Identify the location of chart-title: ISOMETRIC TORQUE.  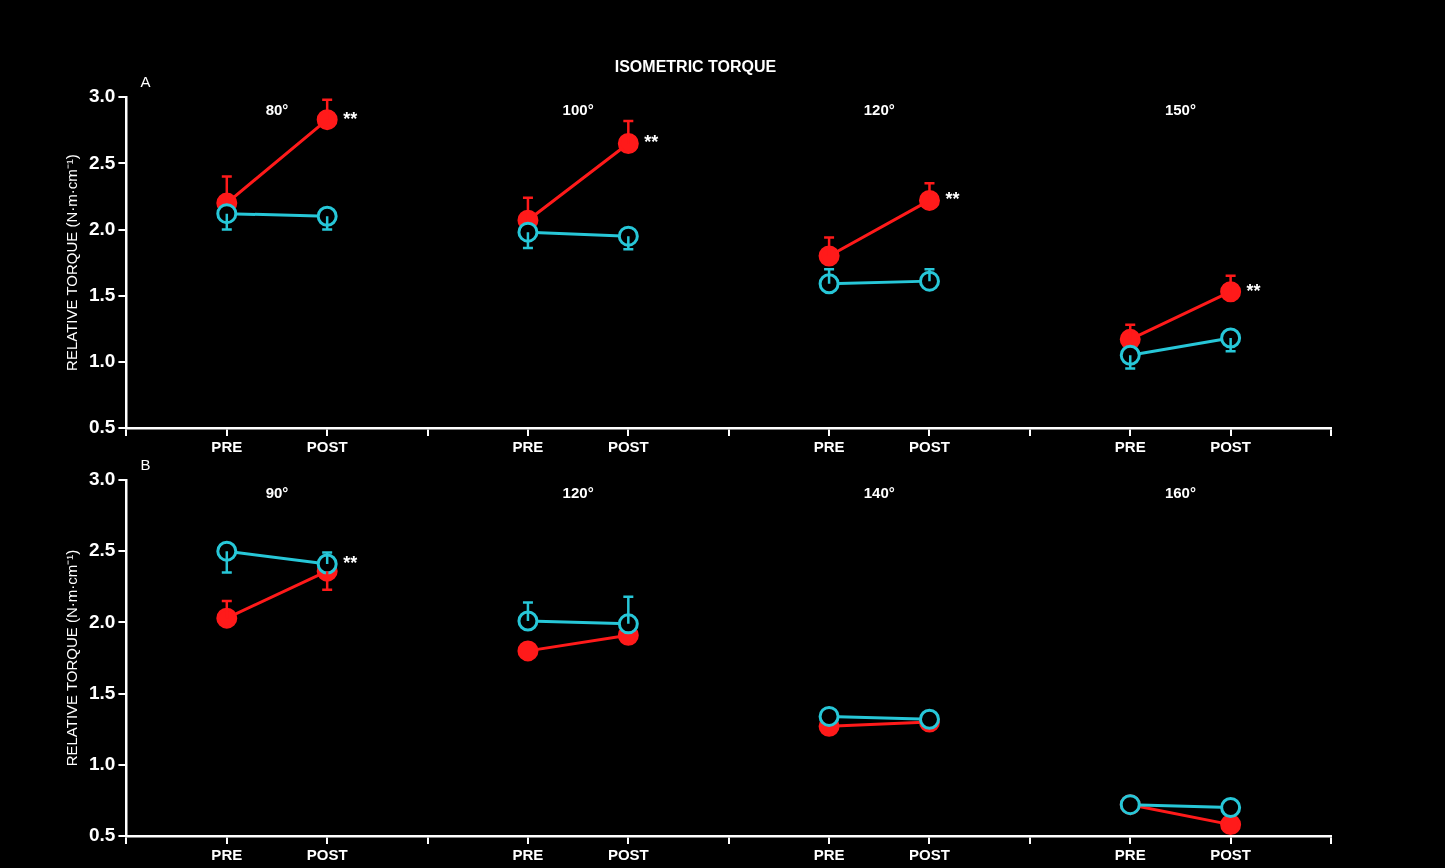
(695, 67).